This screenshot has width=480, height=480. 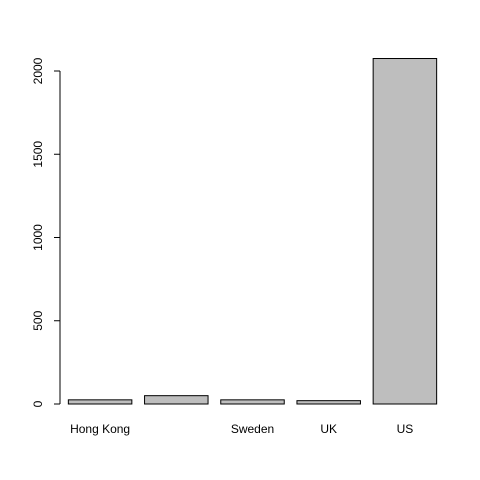 What do you see at coordinates (100, 429) in the screenshot?
I see `x-category-label: Hong Kong` at bounding box center [100, 429].